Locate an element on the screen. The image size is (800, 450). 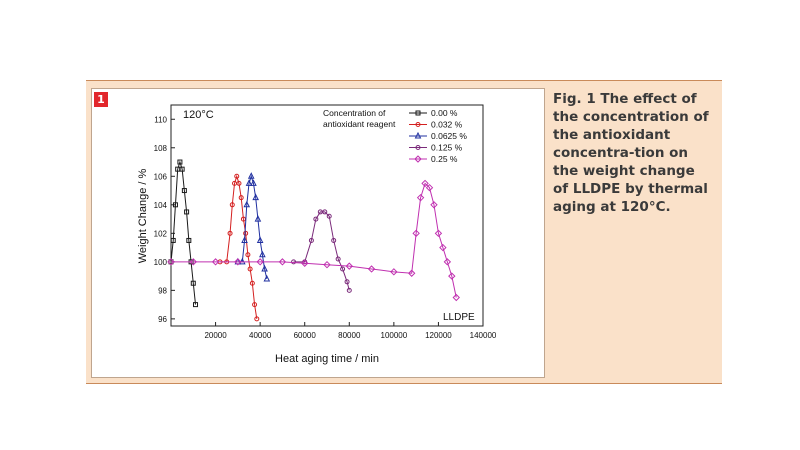
y-tick-label: 106 is located at coordinates (161, 176).